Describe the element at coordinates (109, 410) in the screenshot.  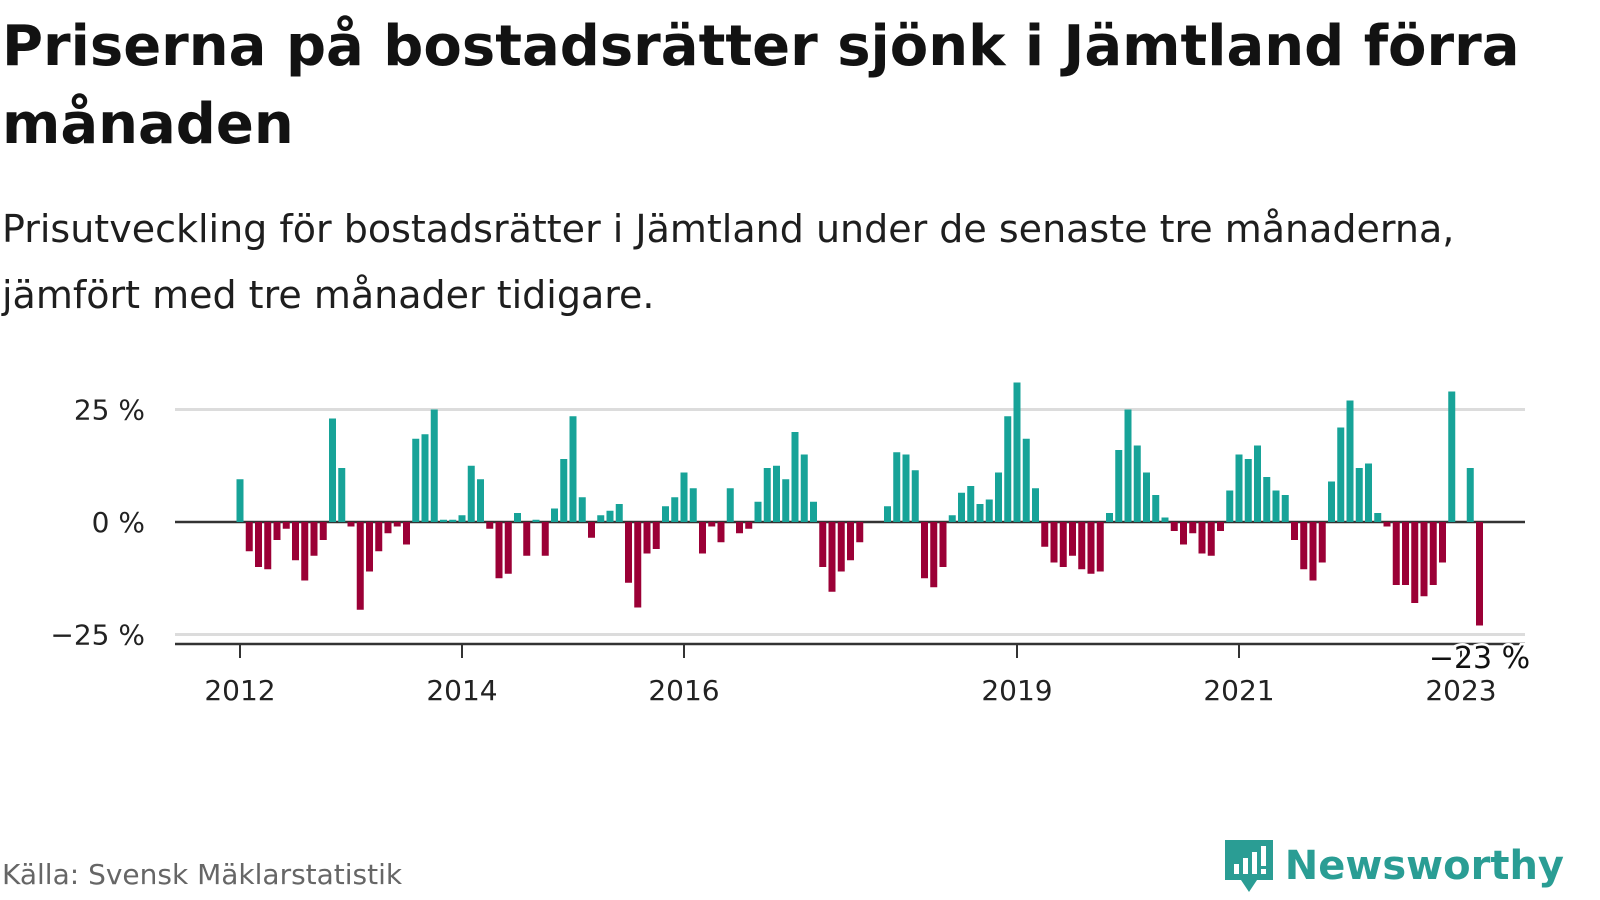
I see `y-tick-label: 25 %` at that location.